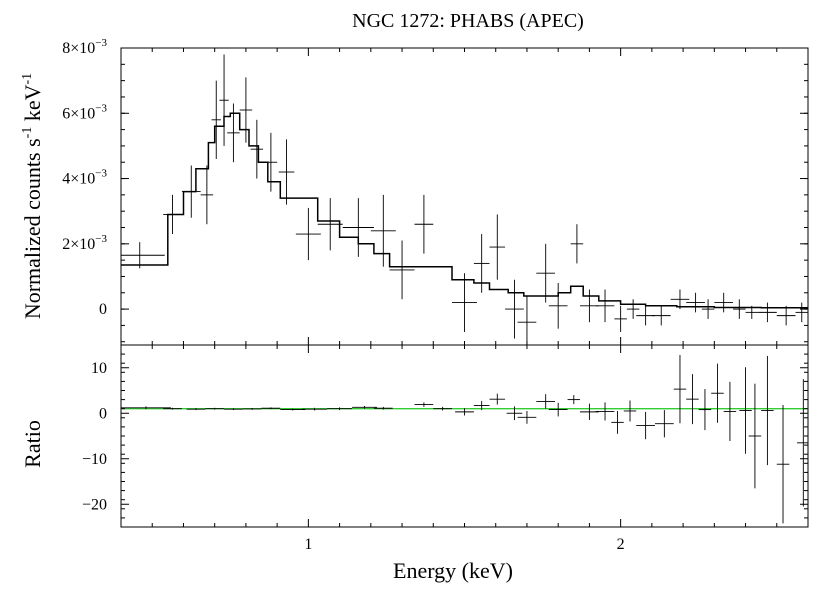  I want to click on x-tick-label: 1, so click(308, 544).